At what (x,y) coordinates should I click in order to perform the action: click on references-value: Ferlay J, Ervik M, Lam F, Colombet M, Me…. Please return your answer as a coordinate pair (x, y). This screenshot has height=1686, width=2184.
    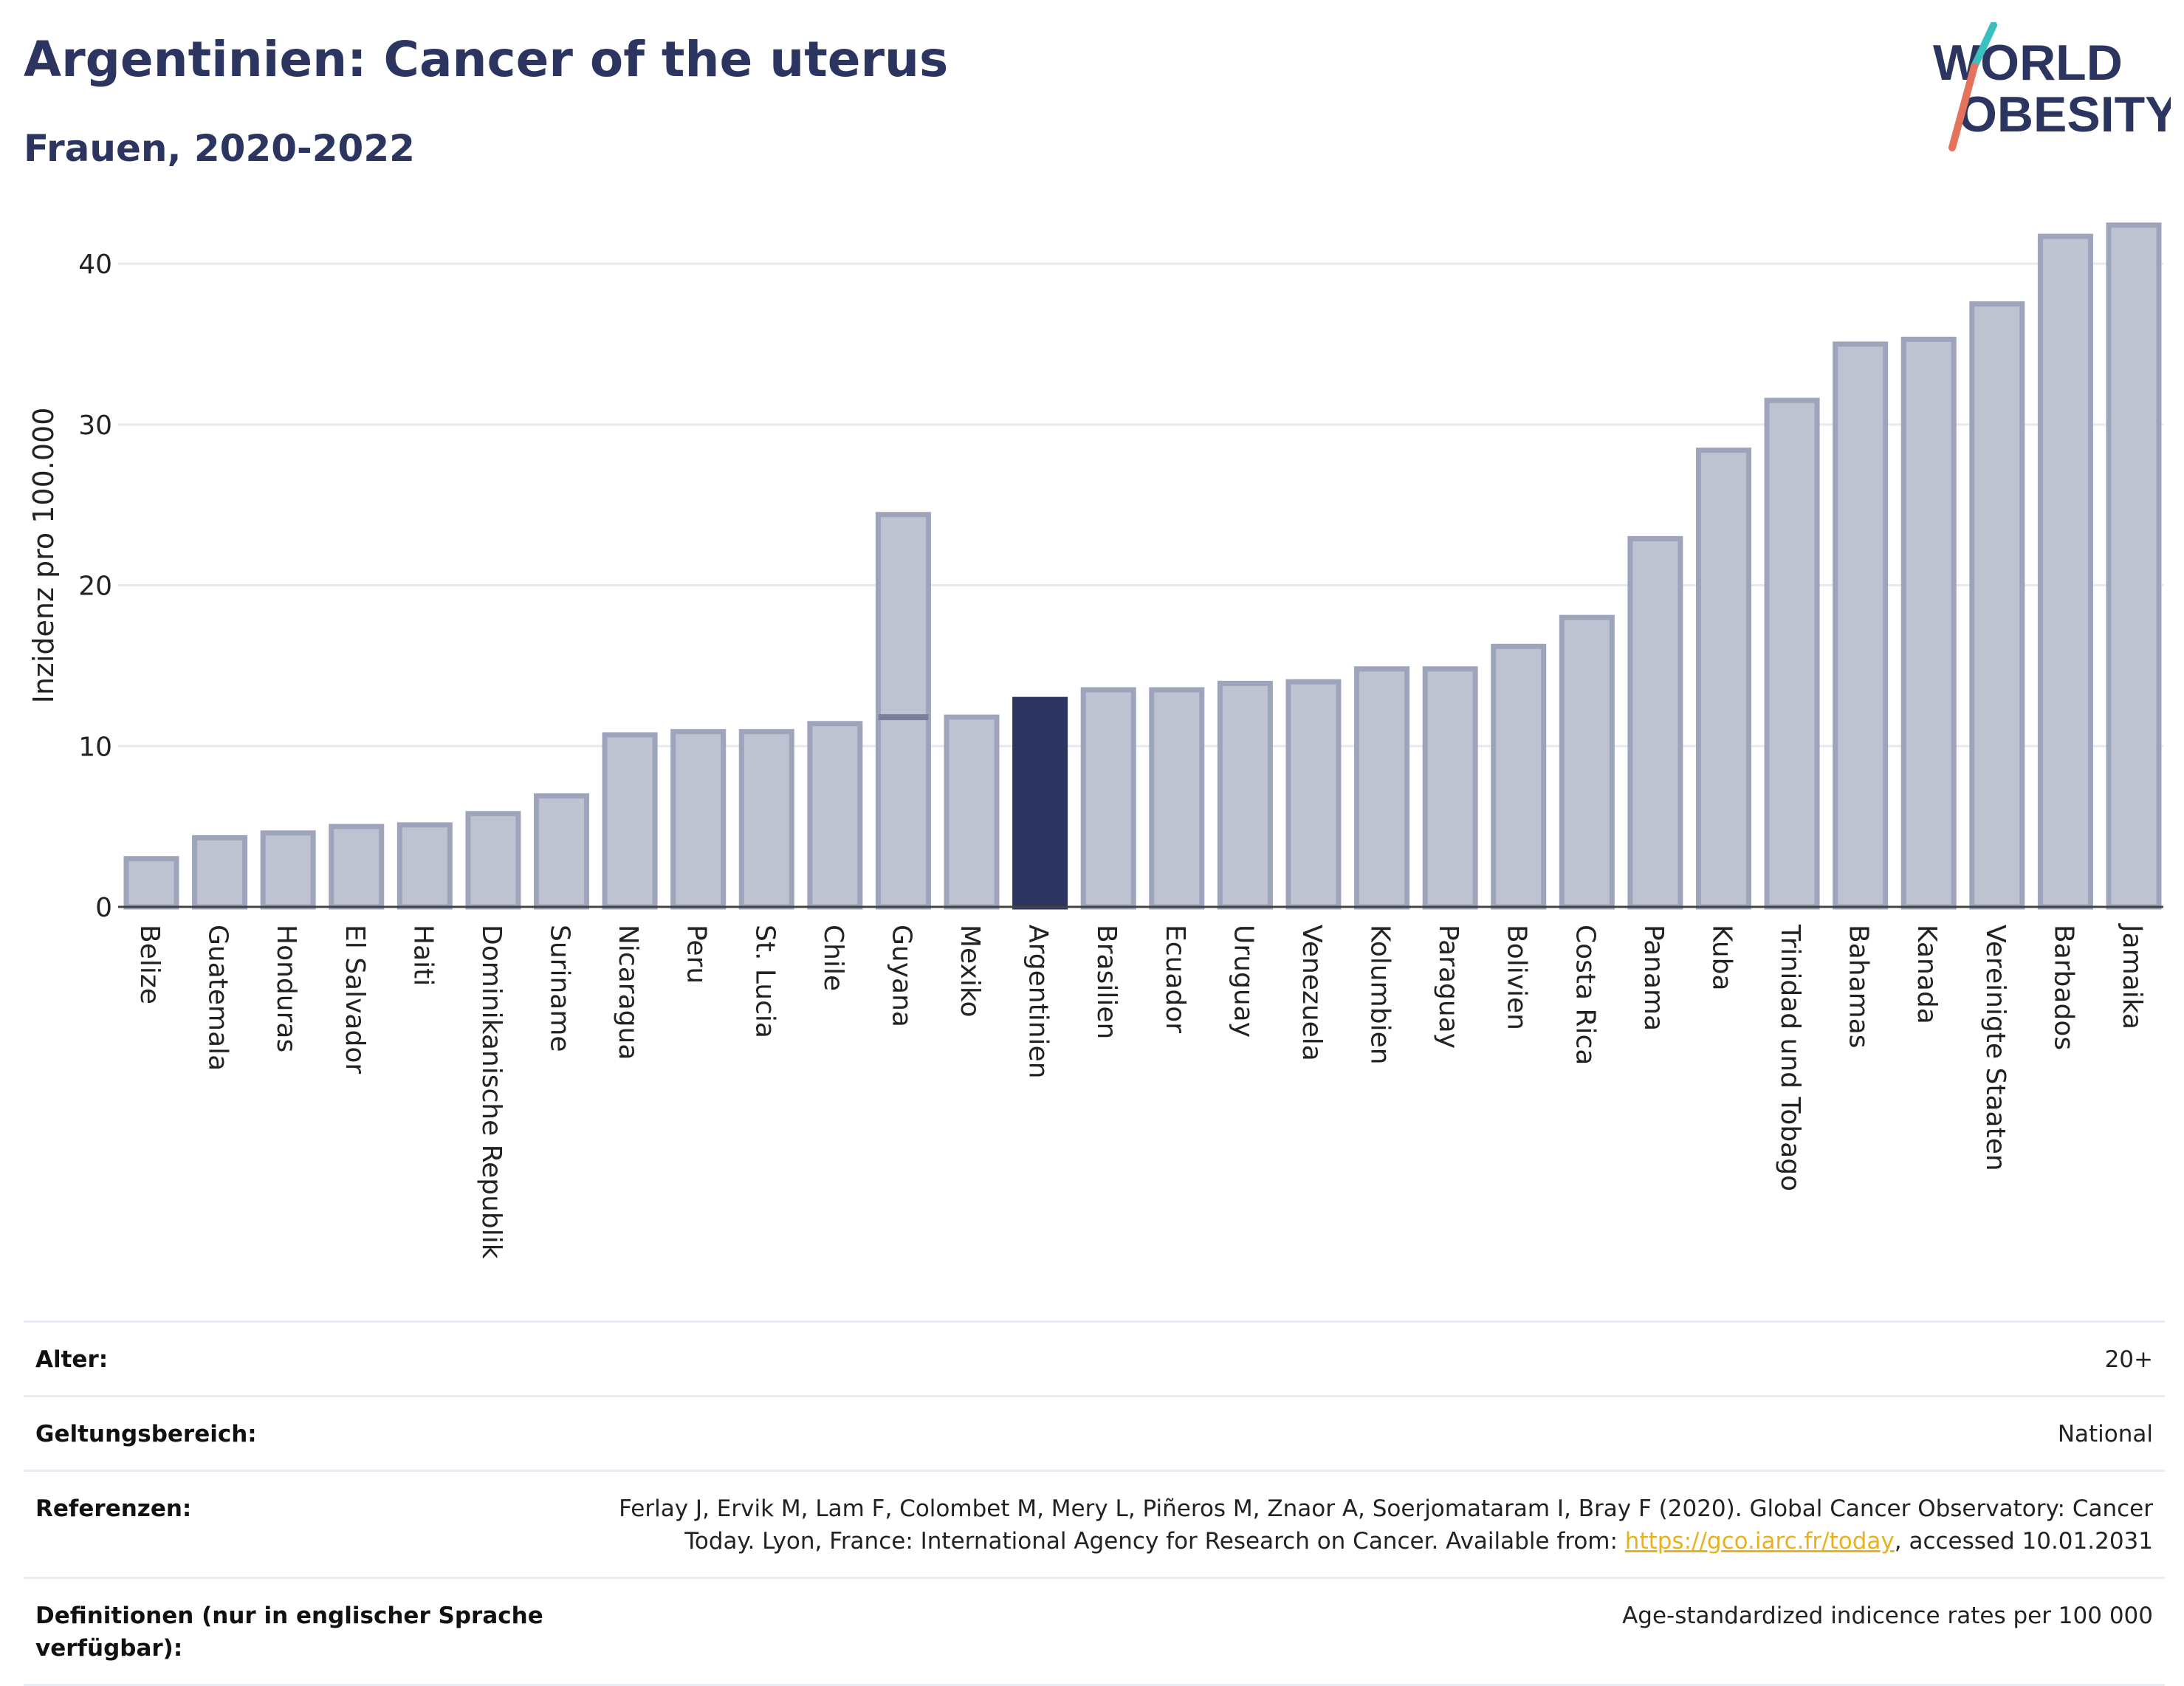
    Looking at the image, I should click on (1378, 1525).